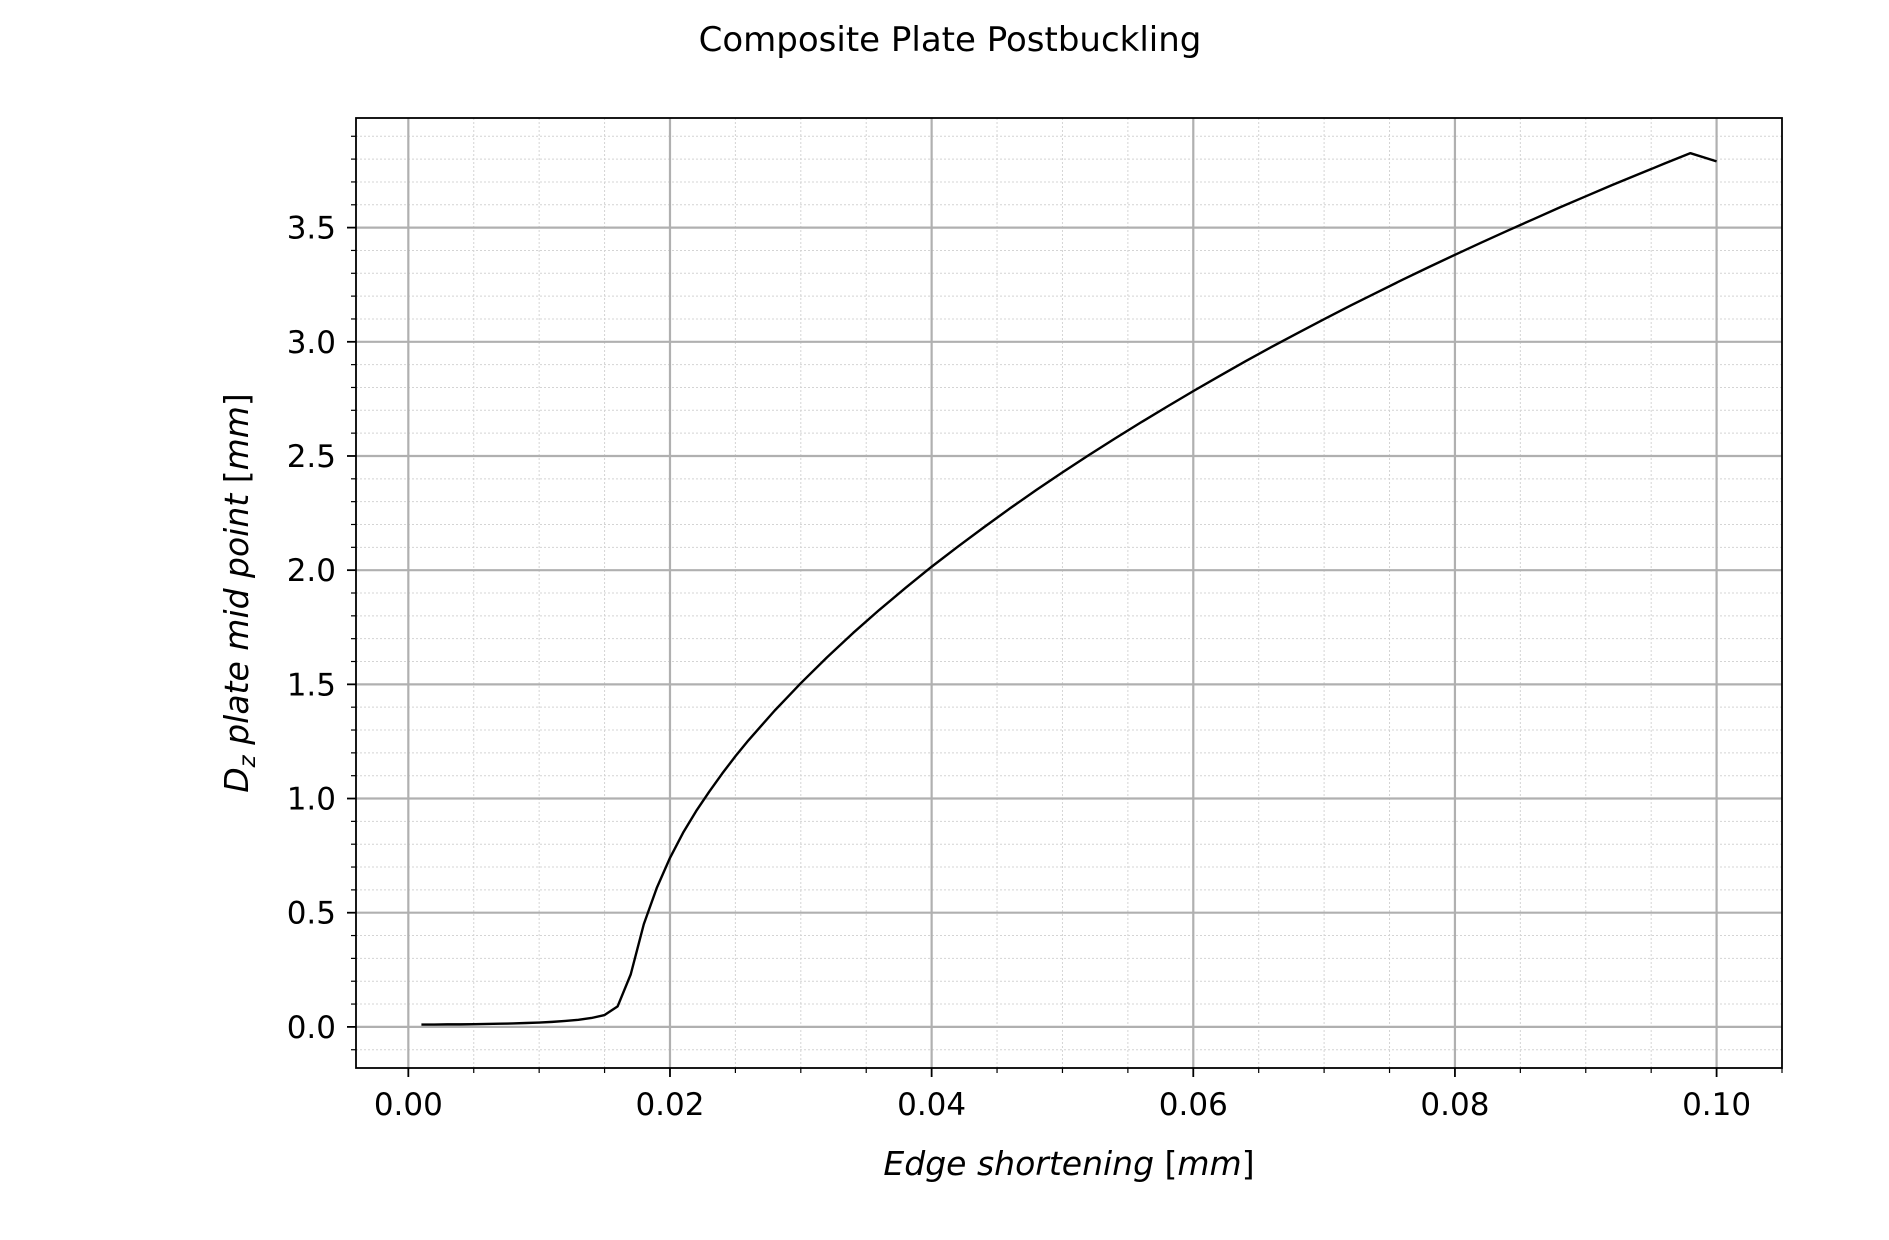  Describe the element at coordinates (408, 1105) in the screenshot. I see `x-tick-label: 0.00` at that location.